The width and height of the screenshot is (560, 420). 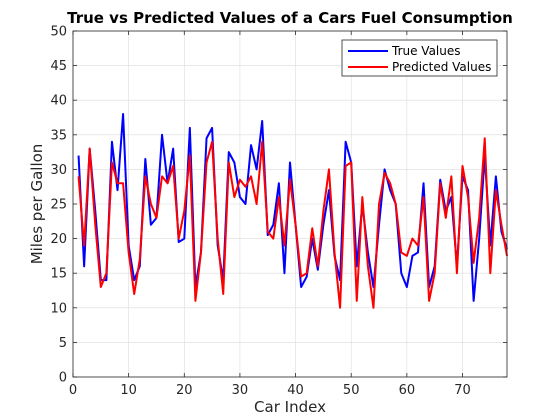 What do you see at coordinates (441, 67) in the screenshot?
I see `legend-label-predicted: Predicted Values` at bounding box center [441, 67].